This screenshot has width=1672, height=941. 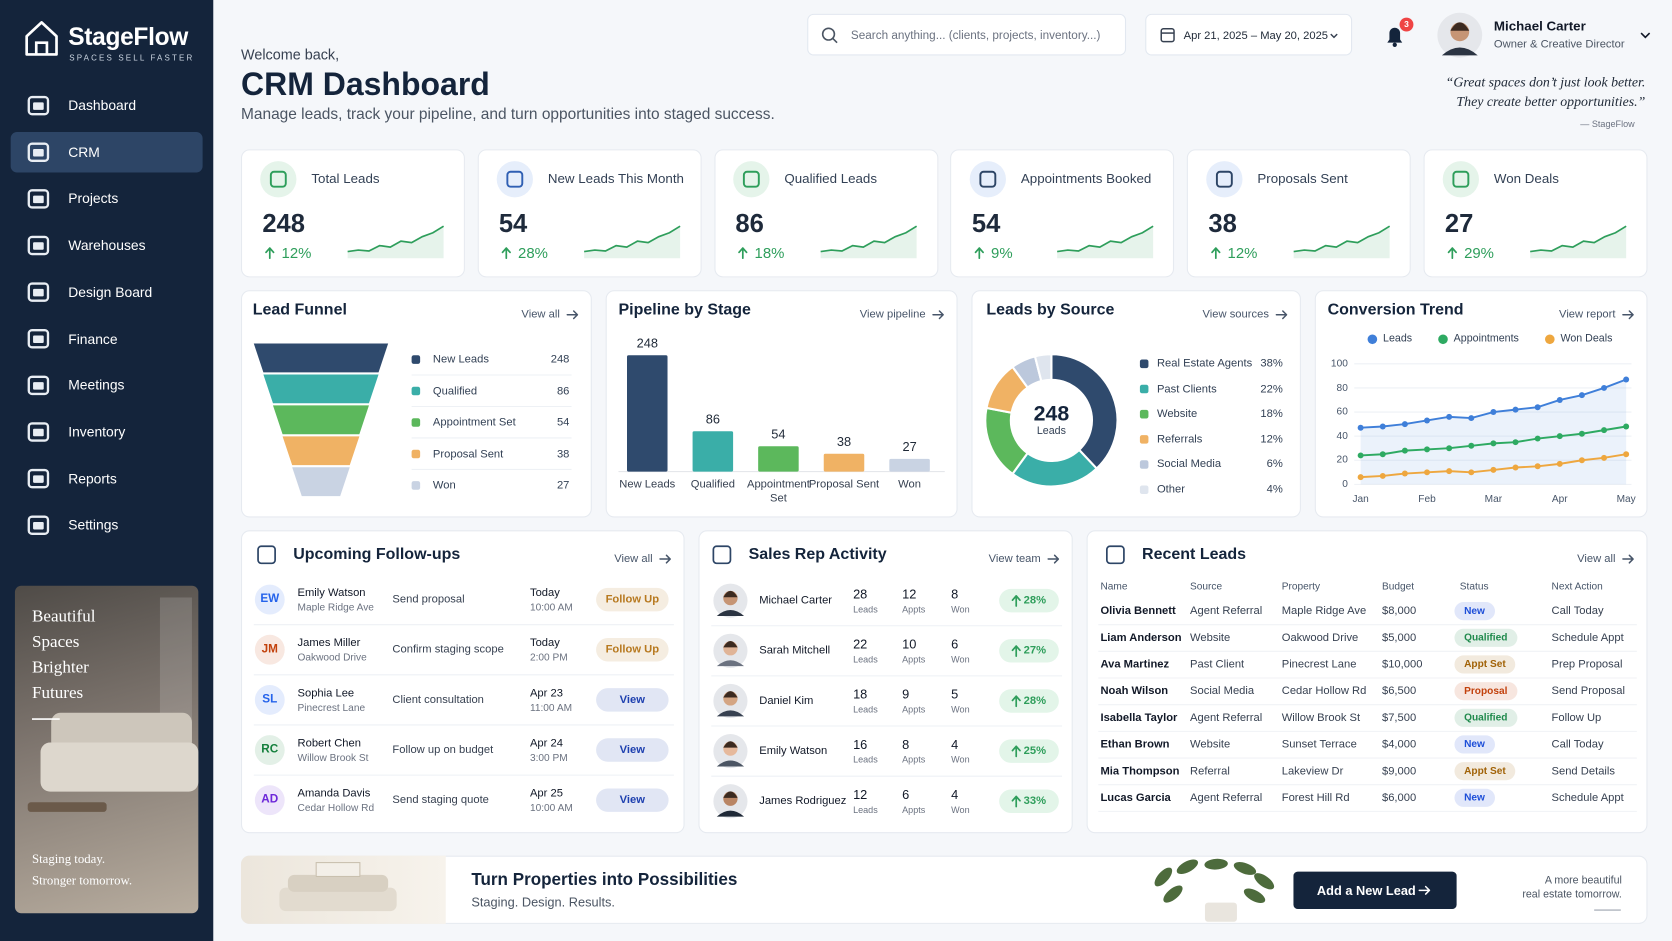 I want to click on nav-item: CRM, so click(x=84, y=151).